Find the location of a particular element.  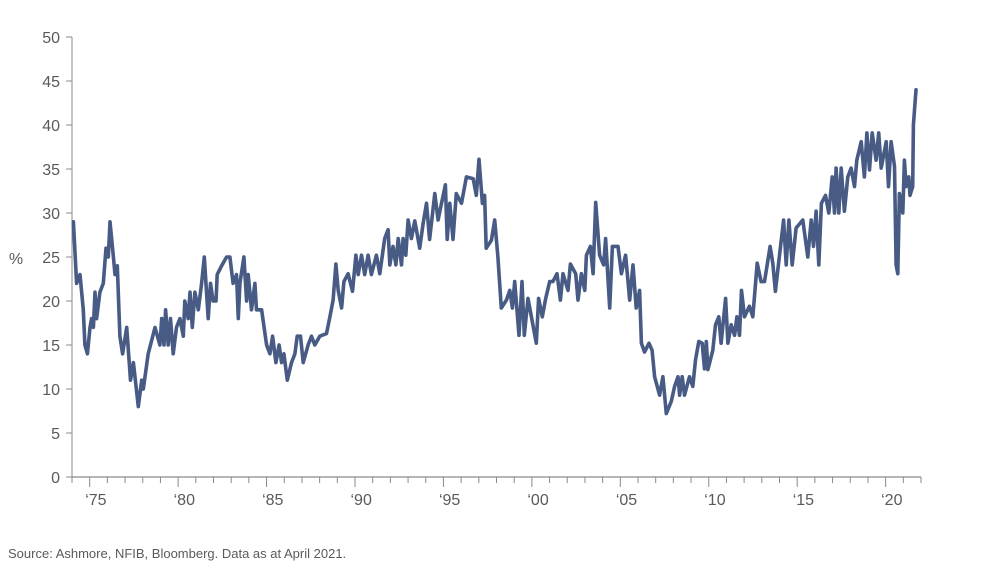

y-tick-label: 20 is located at coordinates (51, 302).